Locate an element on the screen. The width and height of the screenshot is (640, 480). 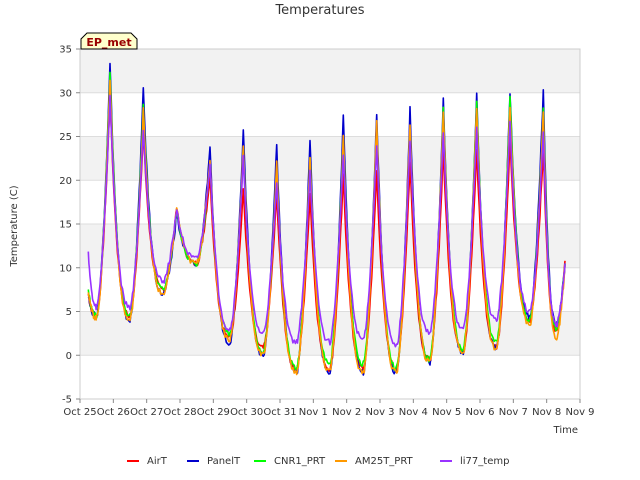
y-tick-label: 0 is located at coordinates (69, 356).